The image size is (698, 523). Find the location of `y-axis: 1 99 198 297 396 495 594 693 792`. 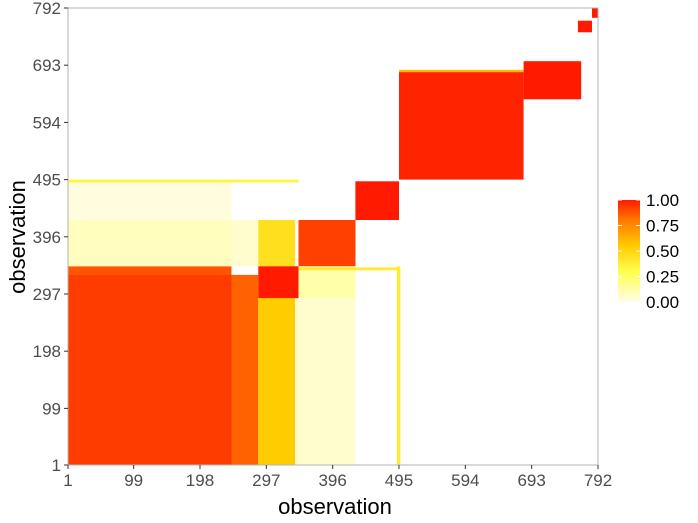

y-axis: 1 99 198 297 396 495 594 693 792 is located at coordinates (50, 237).